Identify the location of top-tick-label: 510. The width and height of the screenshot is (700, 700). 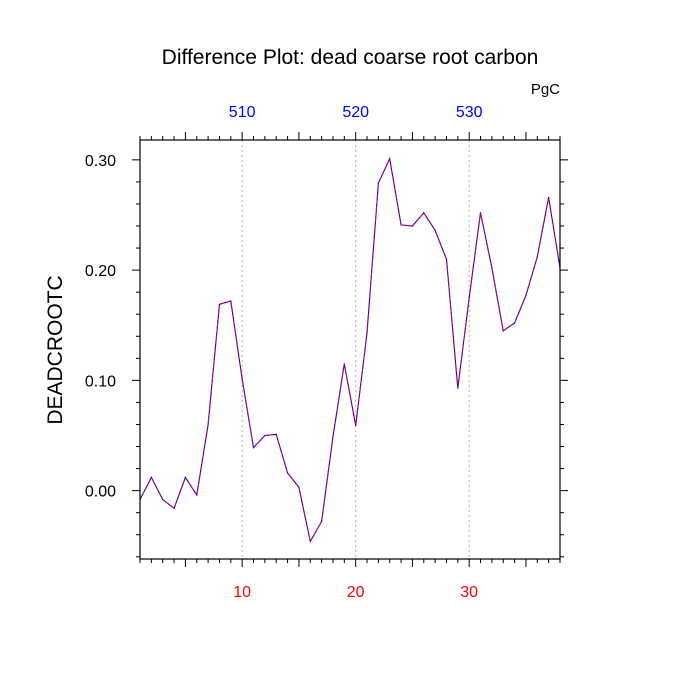
(242, 112).